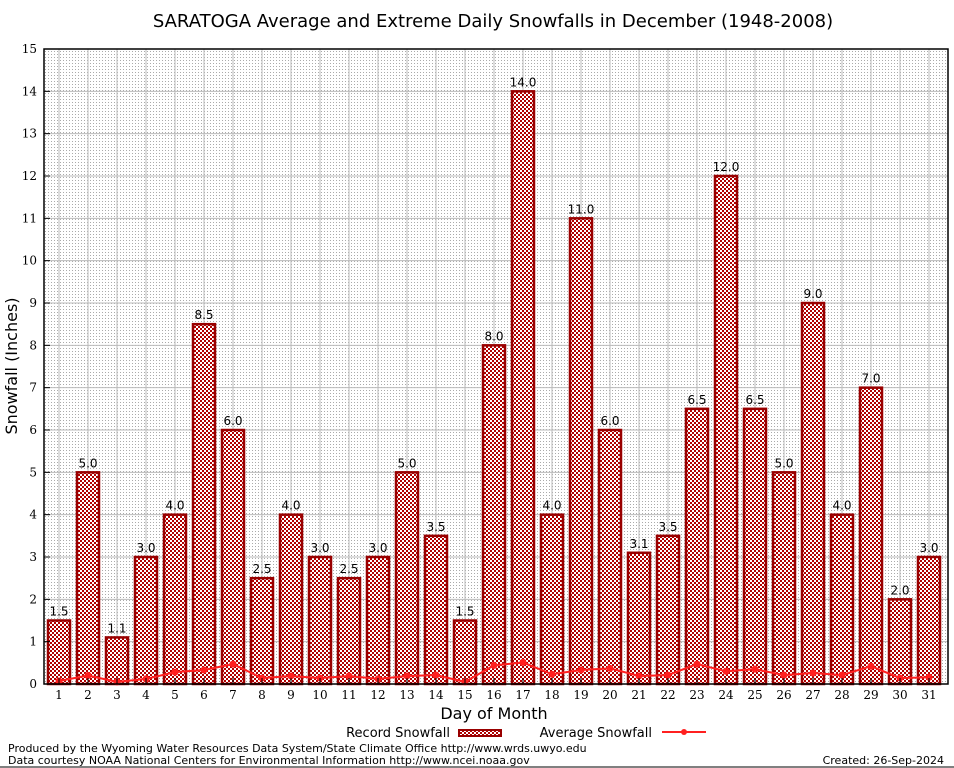 The image size is (954, 768). What do you see at coordinates (870, 695) in the screenshot?
I see `x-tick-label: 29` at bounding box center [870, 695].